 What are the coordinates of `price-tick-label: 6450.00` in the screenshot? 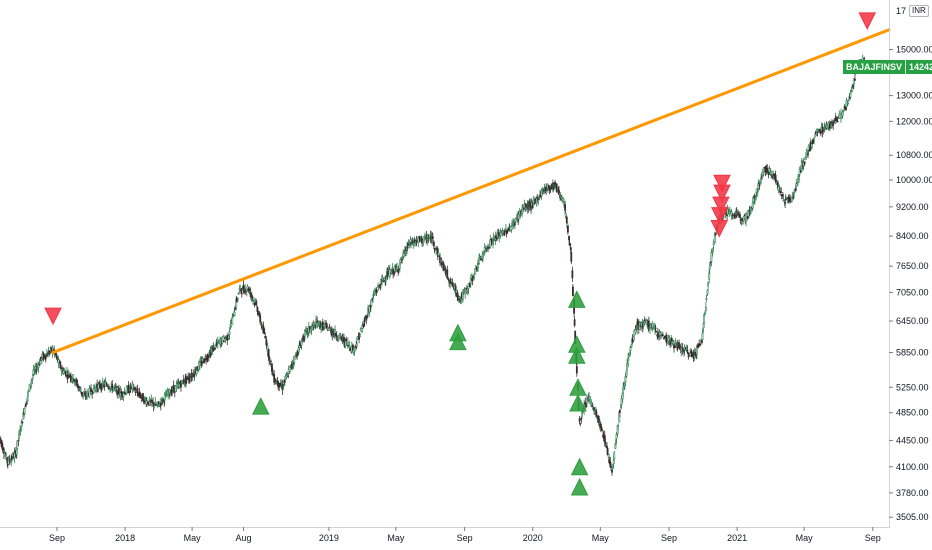 It's located at (912, 321).